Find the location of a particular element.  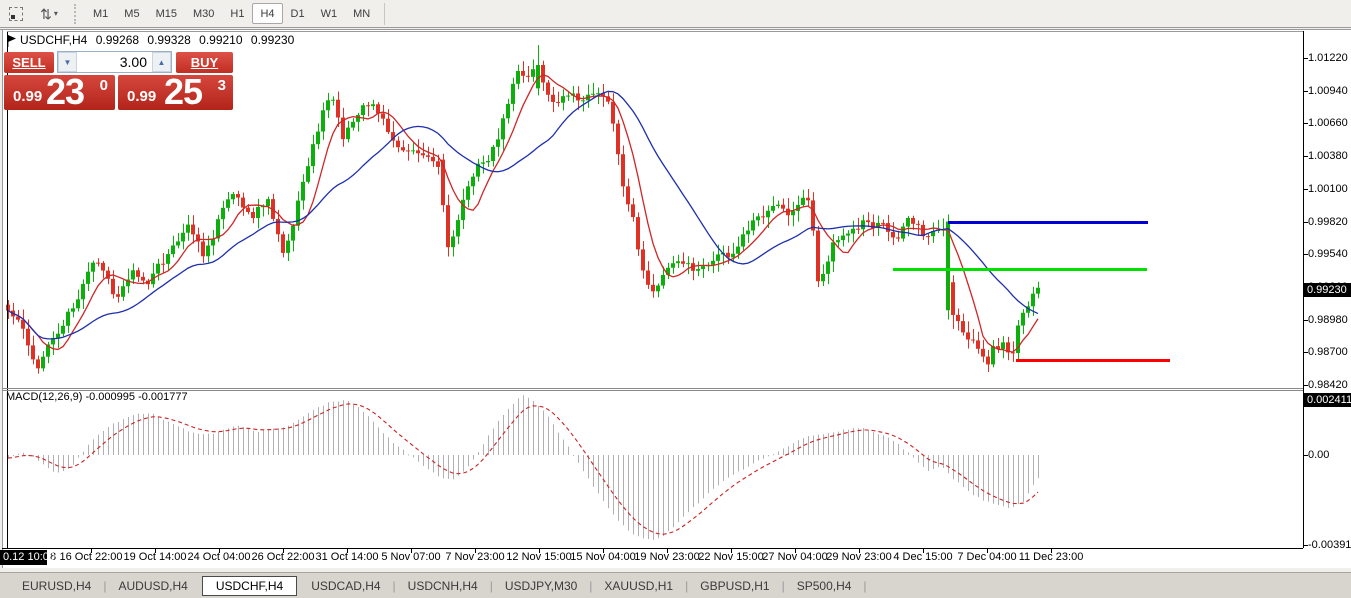

macd-indicator-label: MACD(12,26,9) -0.000995 -0.001777 is located at coordinates (97, 397).